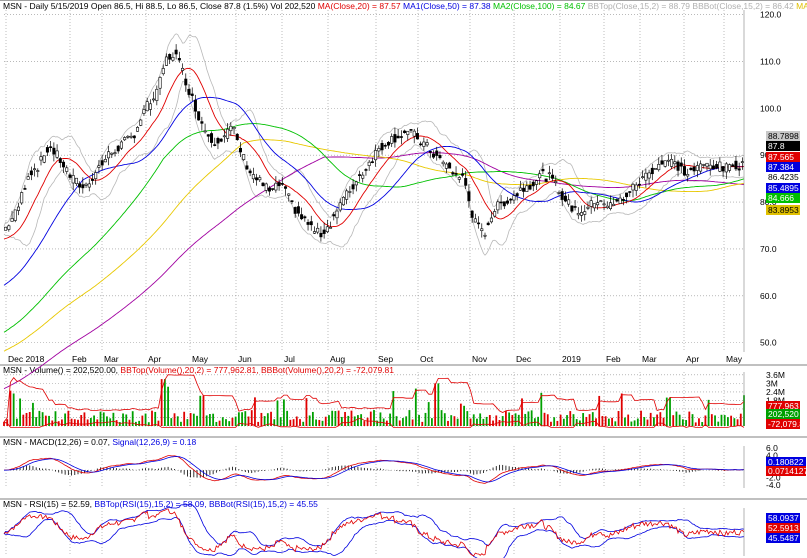  What do you see at coordinates (151, 504) in the screenshot?
I see `legend-item: BBTop(RSI(15),15,2) = 58.09,` at bounding box center [151, 504].